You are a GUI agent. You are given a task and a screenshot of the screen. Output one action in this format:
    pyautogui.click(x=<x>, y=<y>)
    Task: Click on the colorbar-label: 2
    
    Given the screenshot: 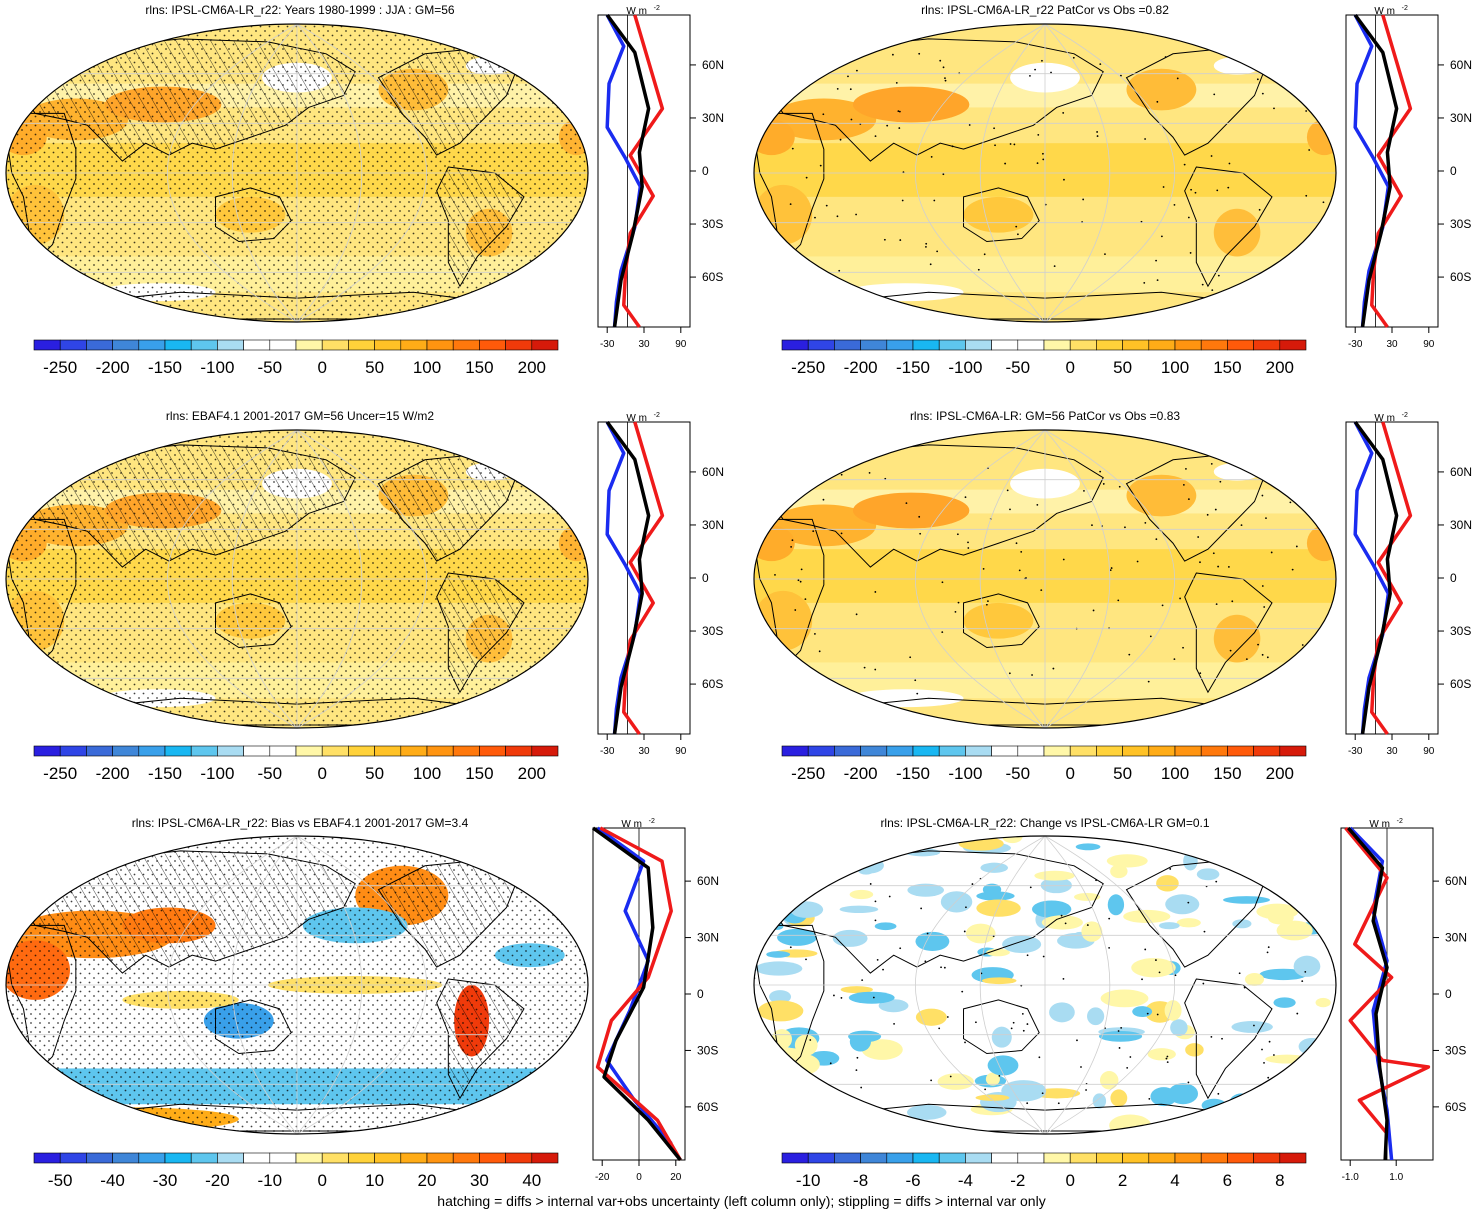 What is the action you would take?
    pyautogui.click(x=1122, y=1180)
    